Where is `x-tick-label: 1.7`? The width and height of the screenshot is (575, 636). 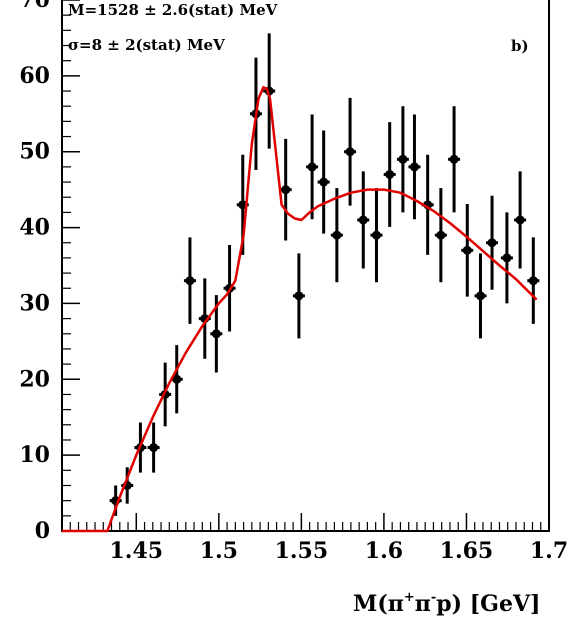
x-tick-label: 1.7 is located at coordinates (549, 551).